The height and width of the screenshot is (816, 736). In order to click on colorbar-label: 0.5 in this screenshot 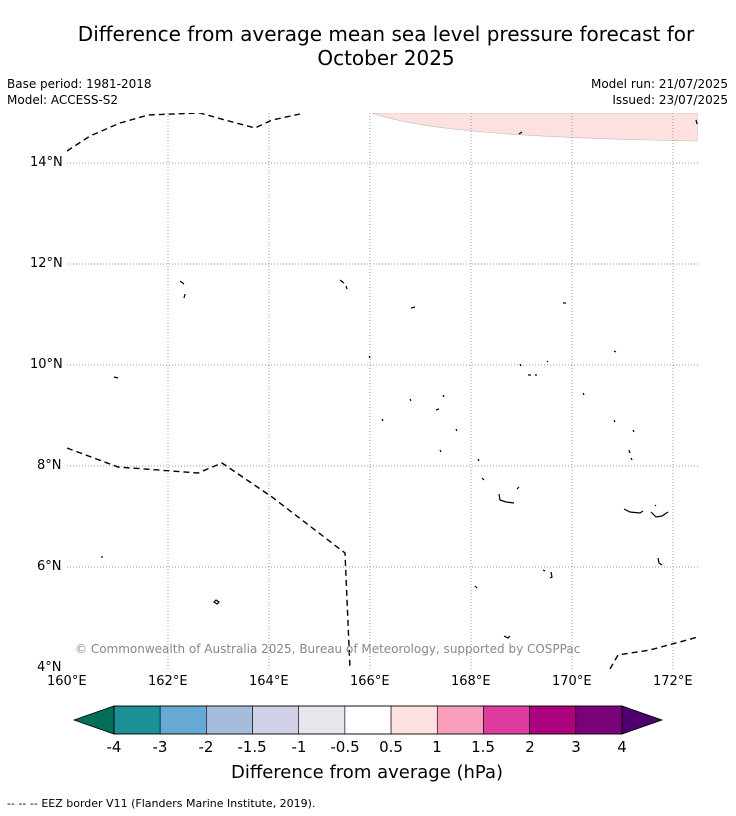, I will do `click(391, 747)`.